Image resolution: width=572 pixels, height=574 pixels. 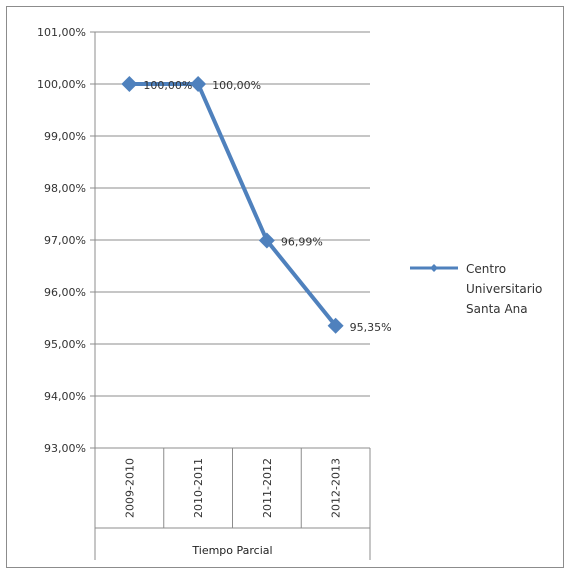 What do you see at coordinates (302, 242) in the screenshot?
I see `data-label: 96,99%` at bounding box center [302, 242].